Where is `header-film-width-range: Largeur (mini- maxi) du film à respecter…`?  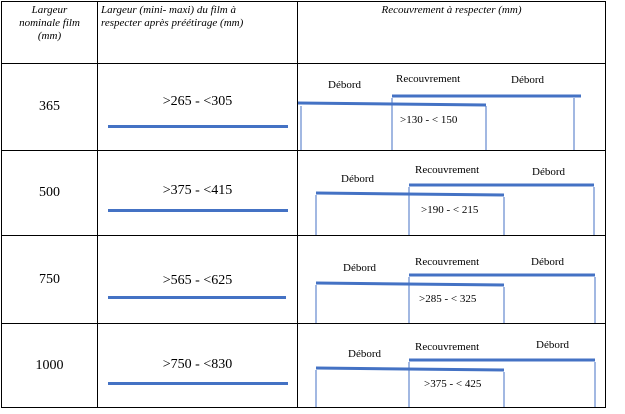
header-film-width-range: Largeur (mini- maxi) du film à respecter… is located at coordinates (197, 32).